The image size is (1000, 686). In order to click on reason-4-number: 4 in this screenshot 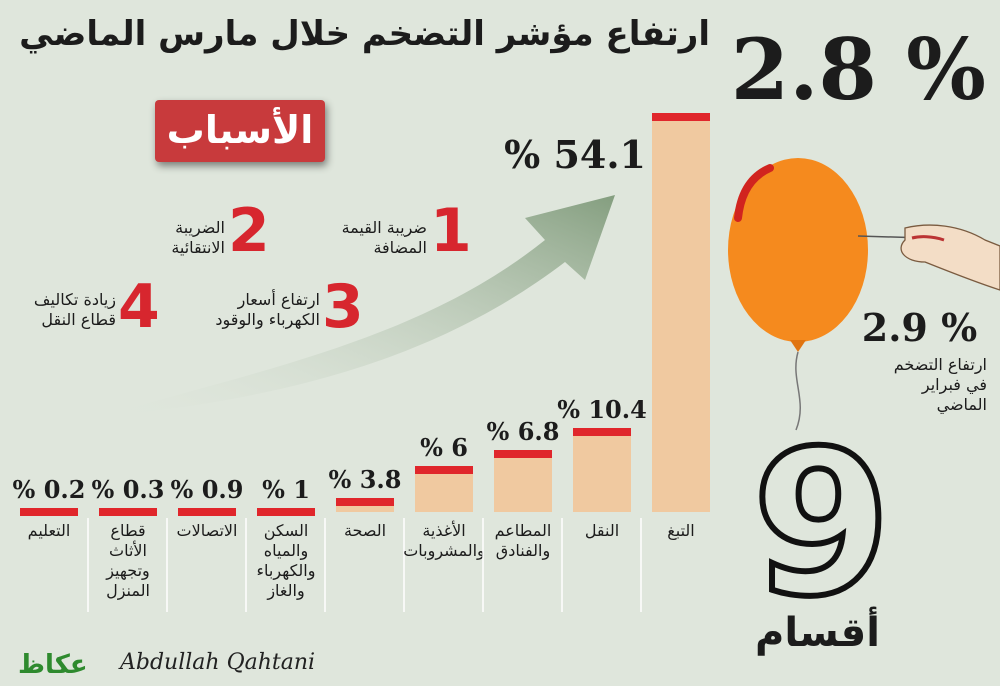, I will do `click(139, 307)`.